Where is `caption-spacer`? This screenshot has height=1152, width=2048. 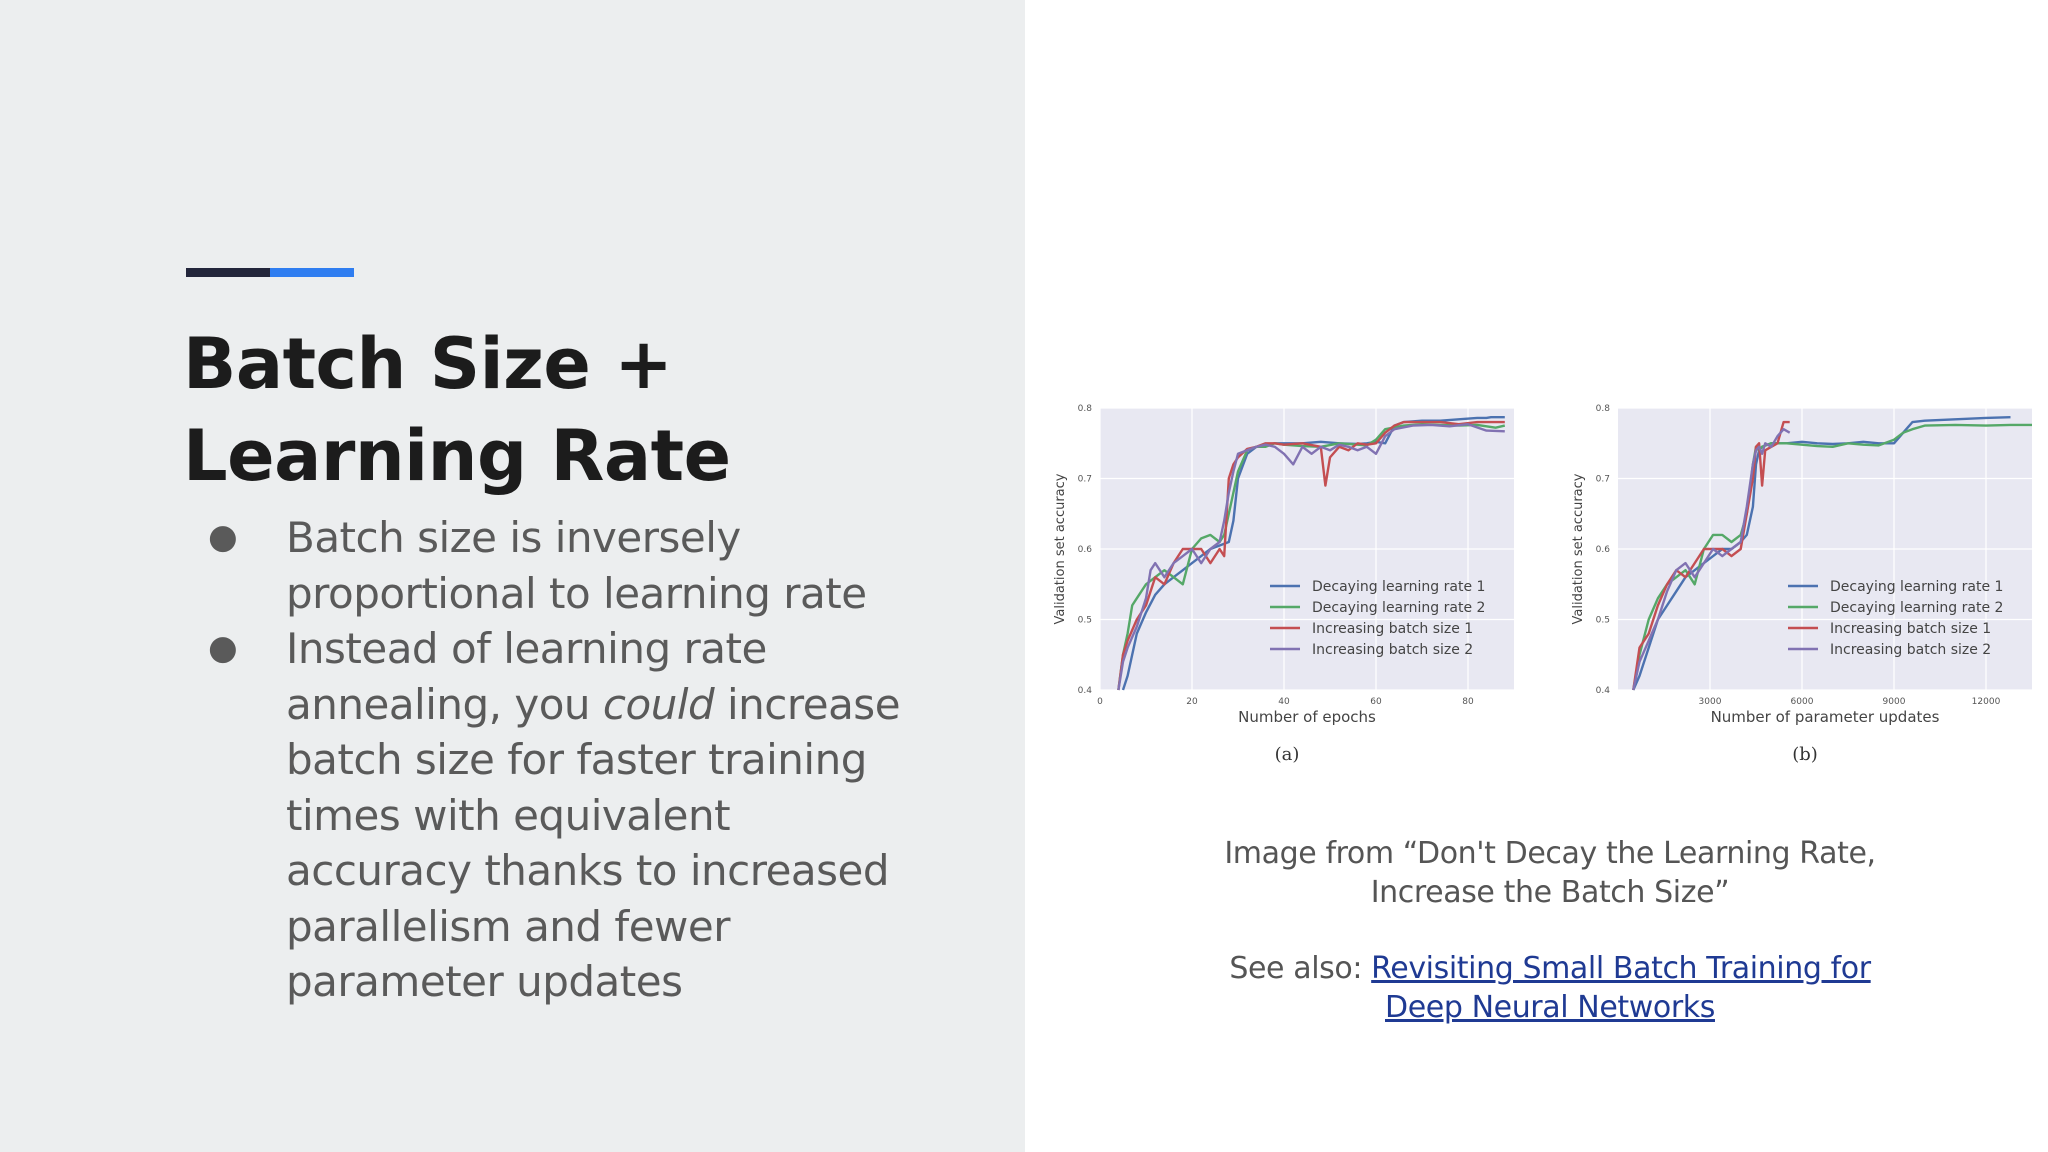 caption-spacer is located at coordinates (1550, 930).